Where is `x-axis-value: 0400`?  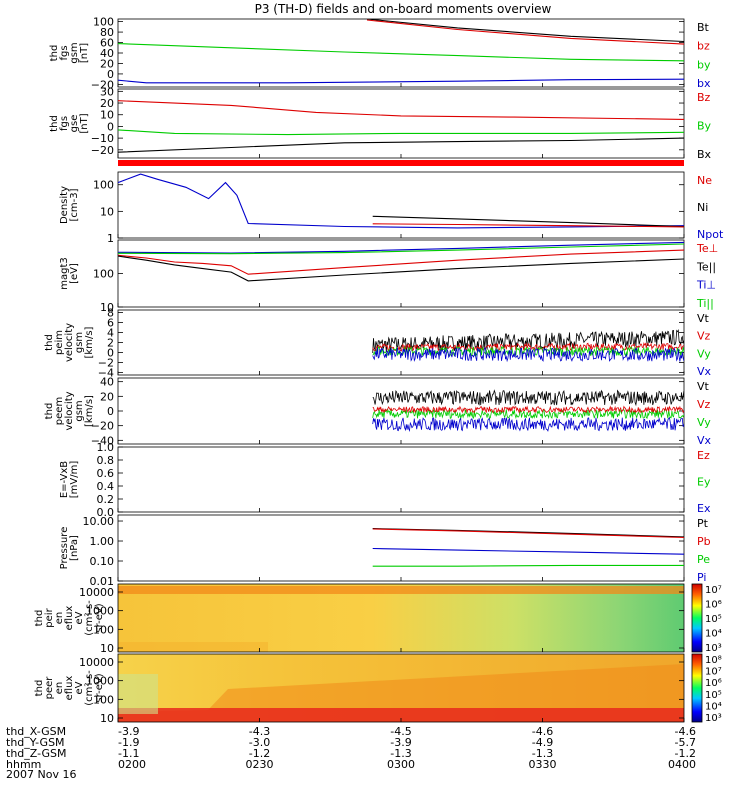
x-axis-value: 0400 is located at coordinates (682, 764).